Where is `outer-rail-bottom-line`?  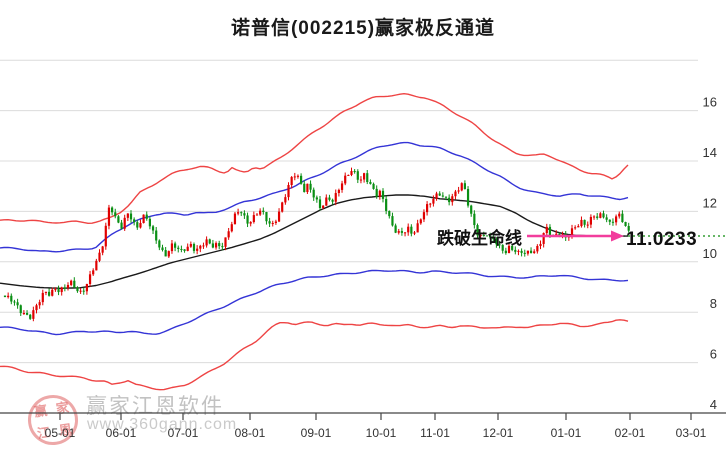 outer-rail-bottom-line is located at coordinates (314, 355).